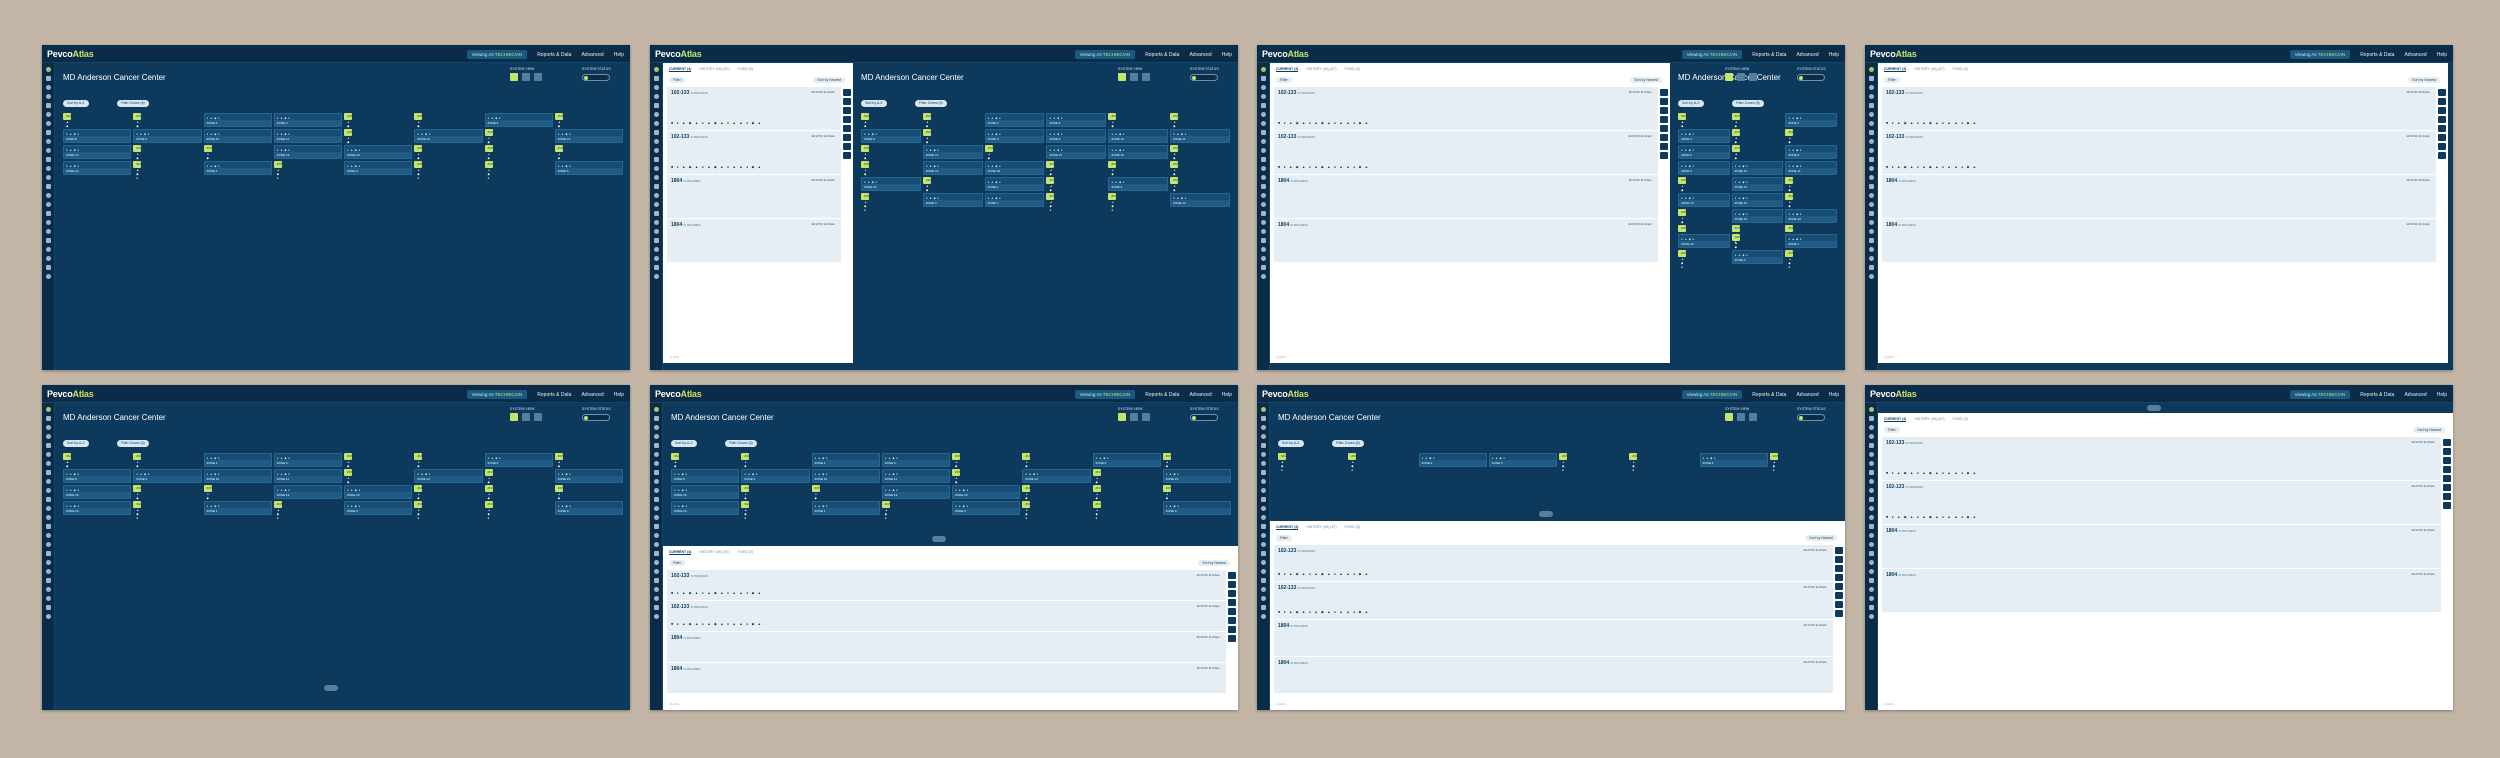 The height and width of the screenshot is (758, 2500). Describe the element at coordinates (1753, 417) in the screenshot. I see `list-view-icon` at that location.